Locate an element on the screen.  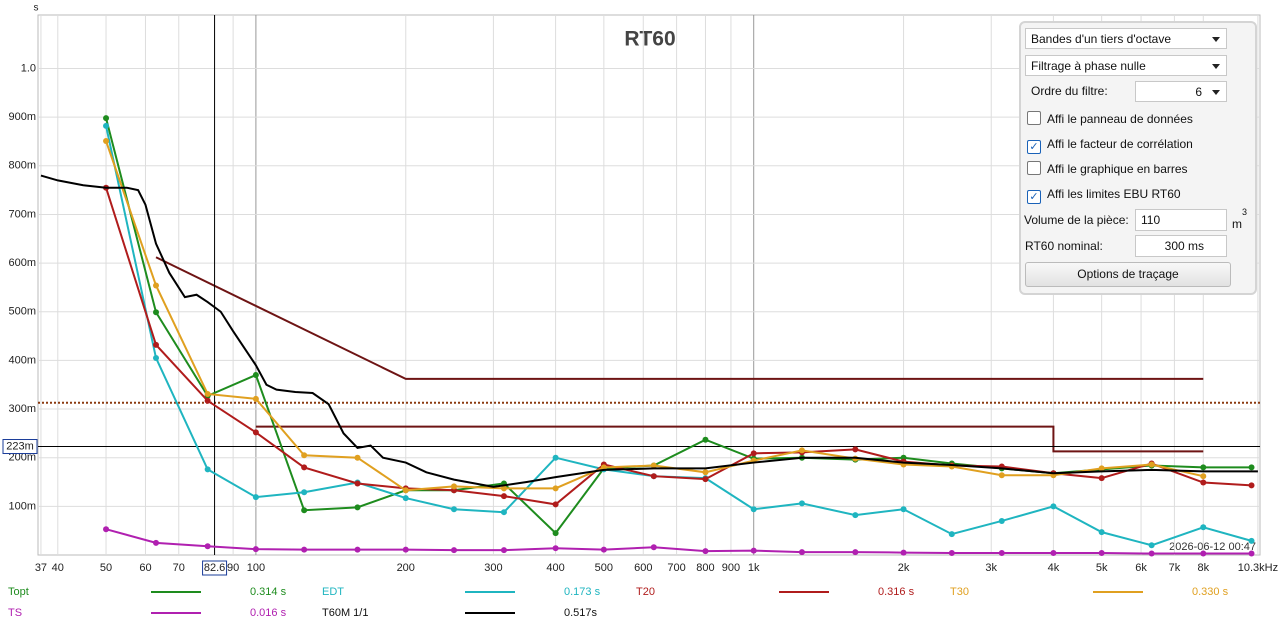
order-label: Ordre du filtre: is located at coordinates (1069, 91).